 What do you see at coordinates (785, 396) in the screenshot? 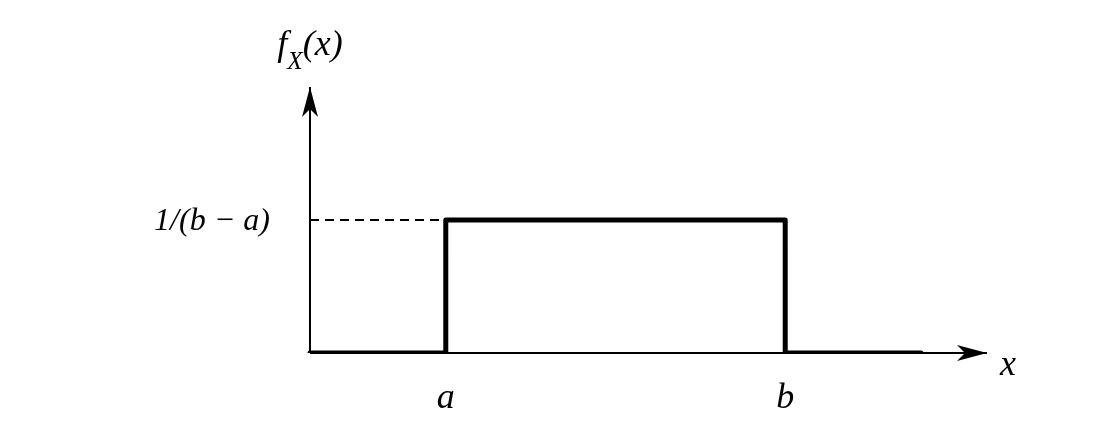
I see `x-tick-label: b` at bounding box center [785, 396].